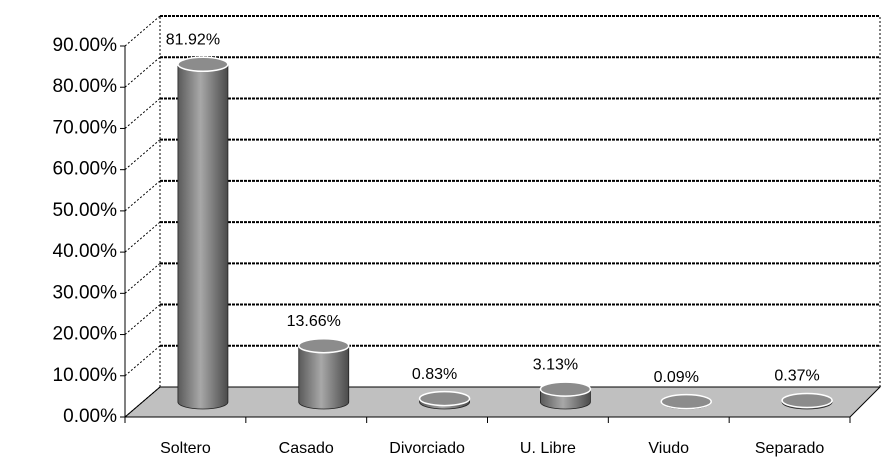 The height and width of the screenshot is (464, 885). Describe the element at coordinates (676, 377) in the screenshot. I see `value-label: 0.09%` at that location.